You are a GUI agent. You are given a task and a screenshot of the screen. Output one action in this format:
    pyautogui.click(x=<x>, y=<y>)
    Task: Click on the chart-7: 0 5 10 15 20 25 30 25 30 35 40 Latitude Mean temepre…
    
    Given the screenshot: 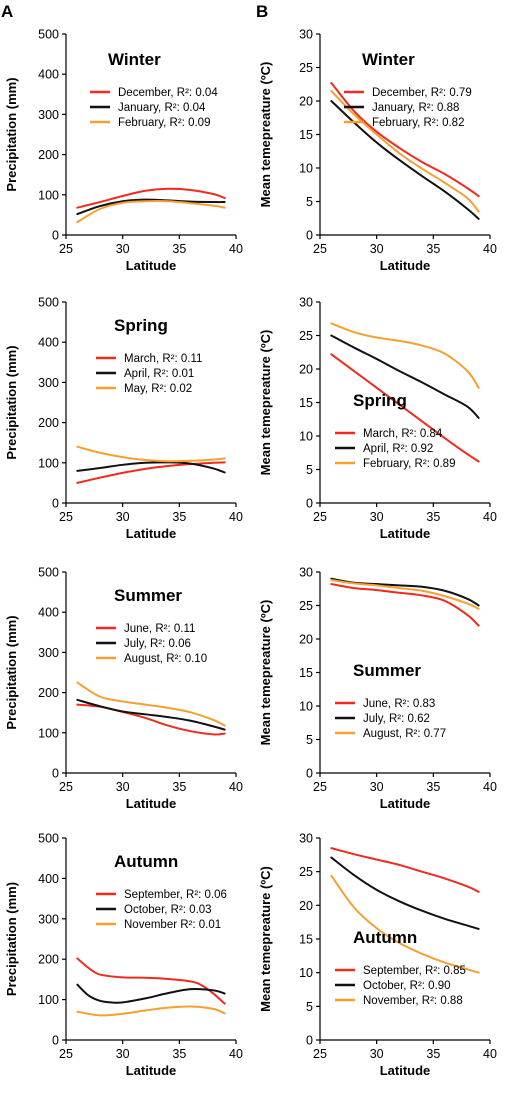 What is the action you would take?
    pyautogui.click(x=377, y=955)
    